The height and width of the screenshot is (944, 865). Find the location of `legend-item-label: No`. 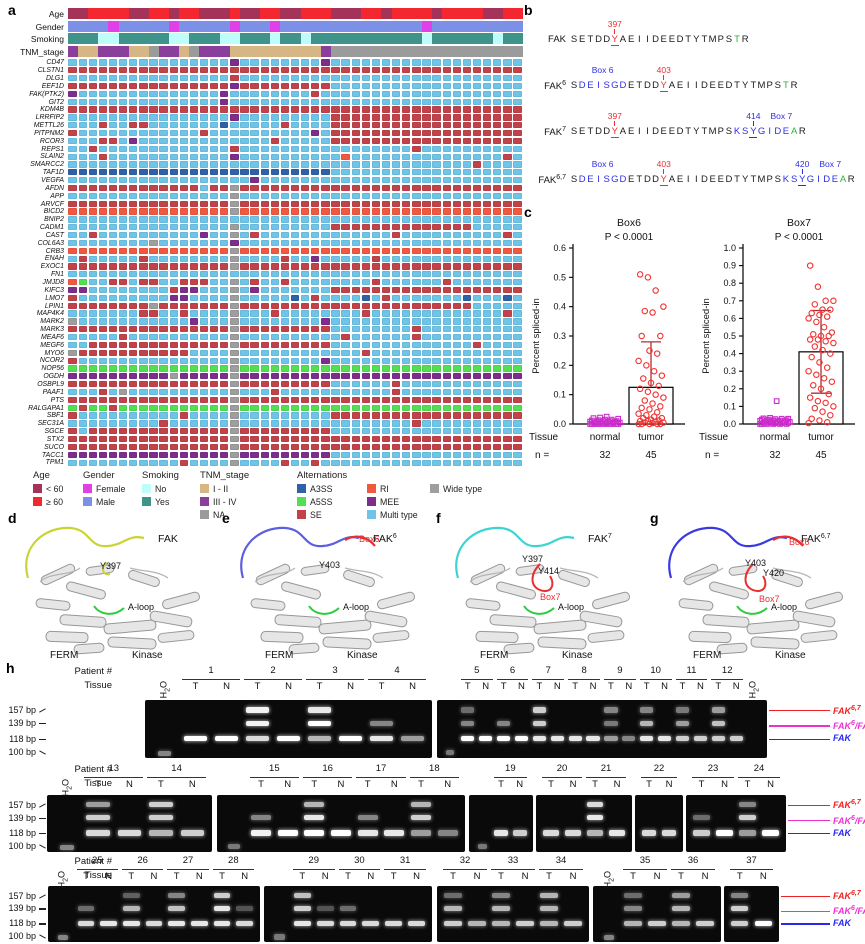

legend-item-label: No is located at coordinates (161, 489).